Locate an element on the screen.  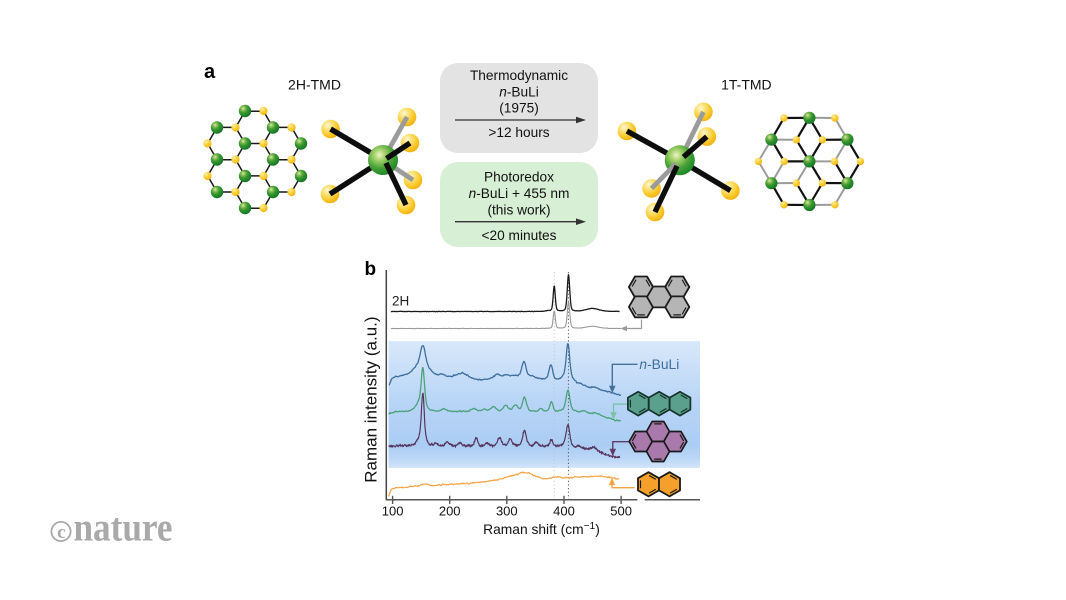
svg-text: Raman intensity (a.u.) is located at coordinates (371, 399).